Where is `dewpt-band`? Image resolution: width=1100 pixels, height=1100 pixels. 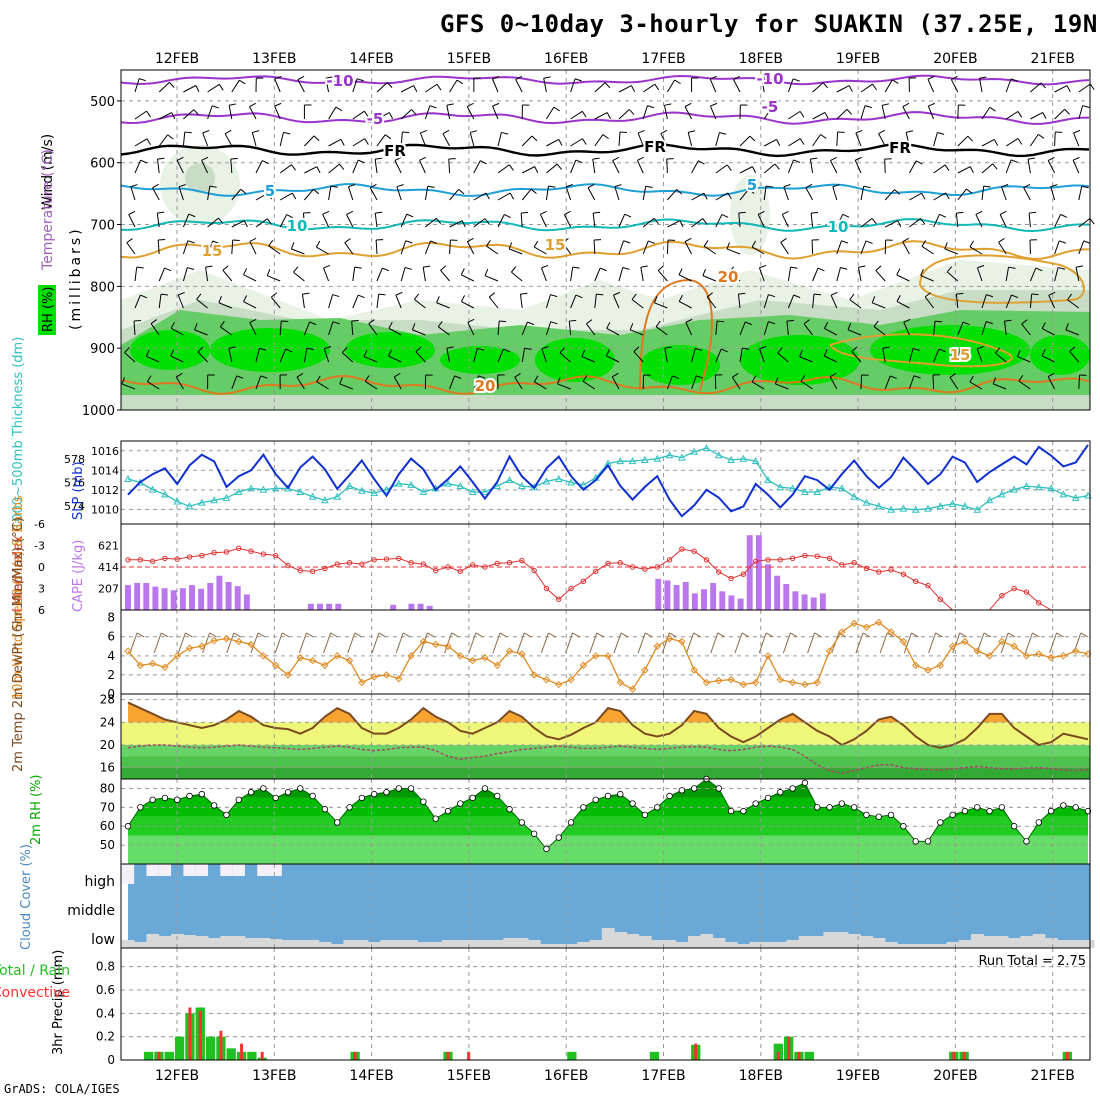 dewpt-band is located at coordinates (605, 762).